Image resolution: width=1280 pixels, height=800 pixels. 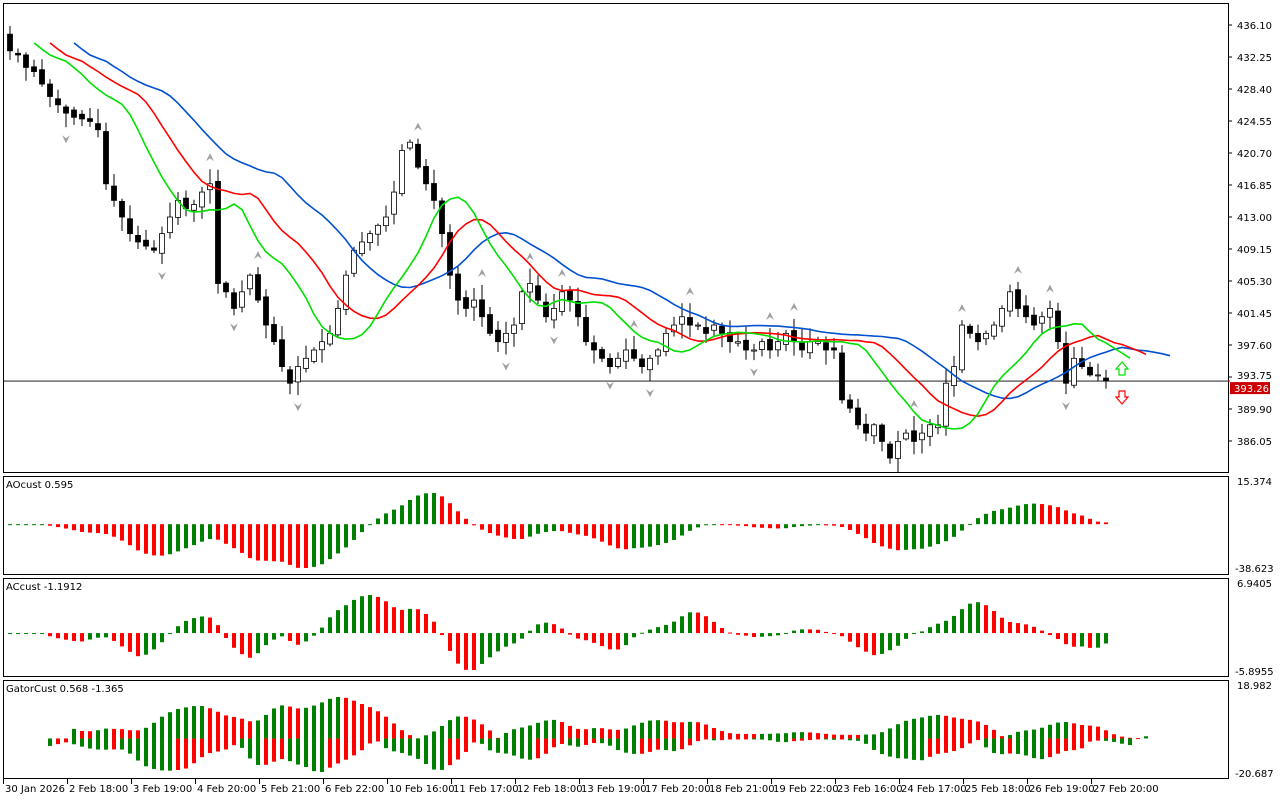 I want to click on fractal-up-icon, so click(x=962, y=308).